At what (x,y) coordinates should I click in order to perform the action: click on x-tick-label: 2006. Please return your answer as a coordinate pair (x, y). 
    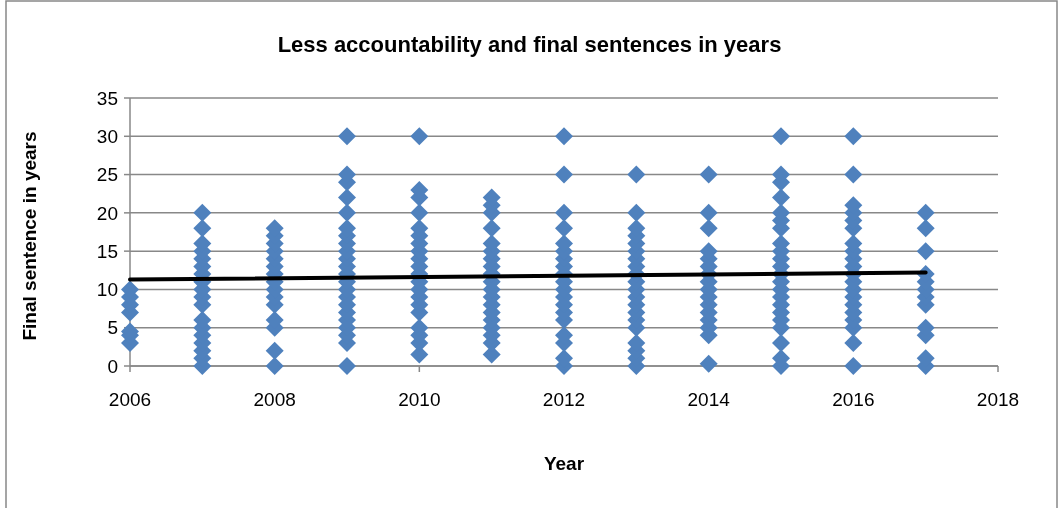
    Looking at the image, I should click on (130, 399).